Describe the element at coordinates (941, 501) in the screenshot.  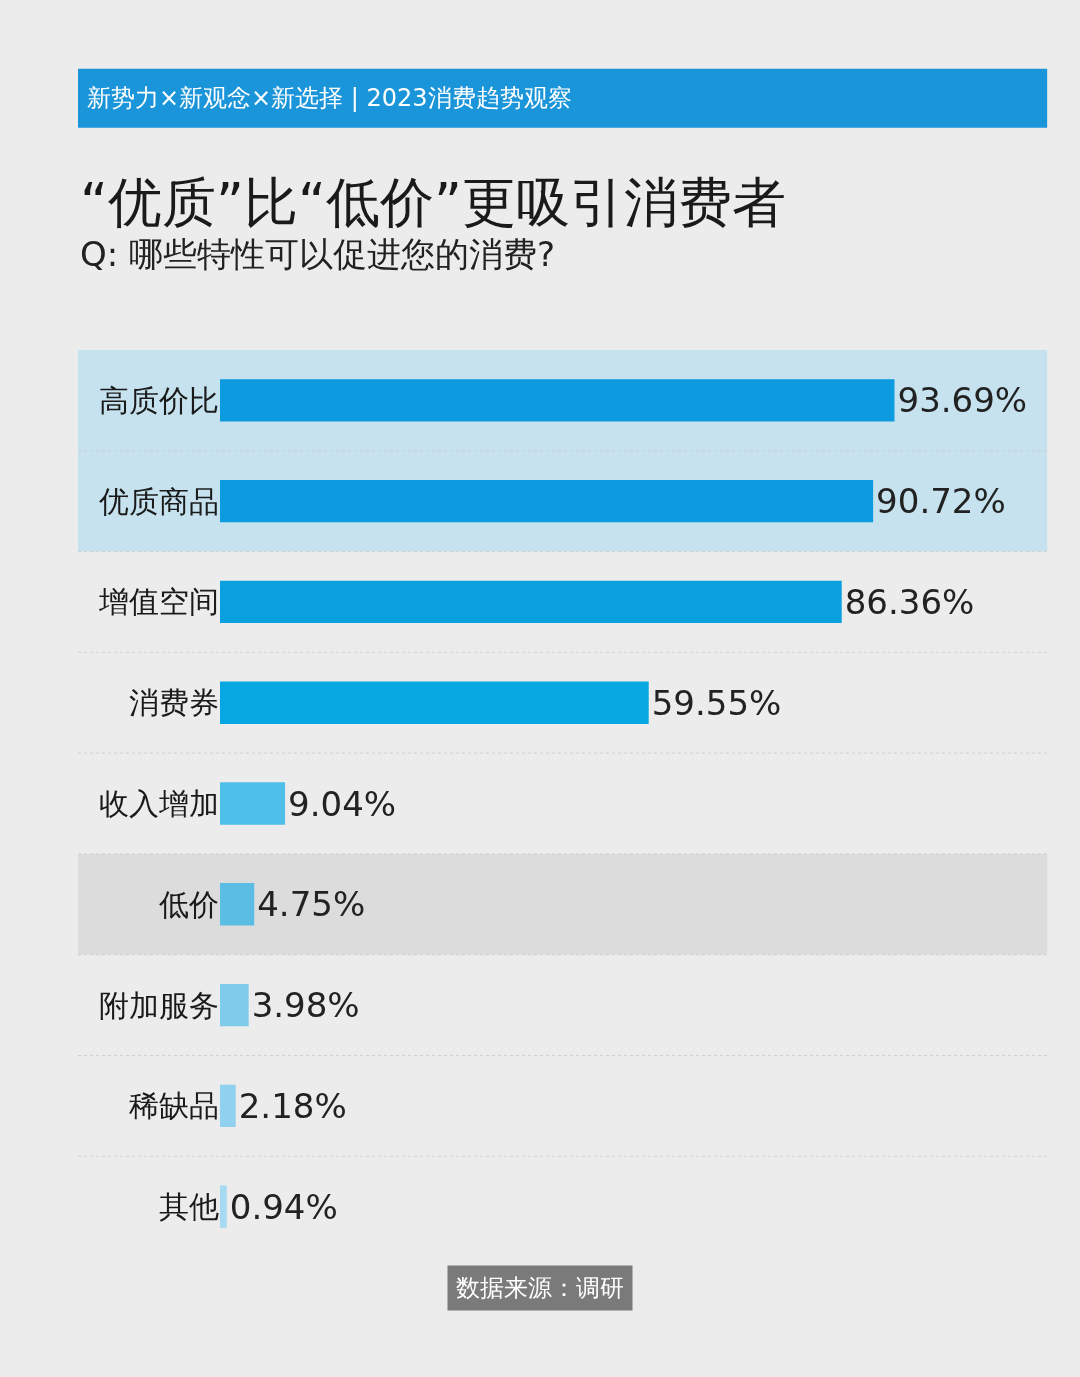
I see `data-label: 90.72%` at that location.